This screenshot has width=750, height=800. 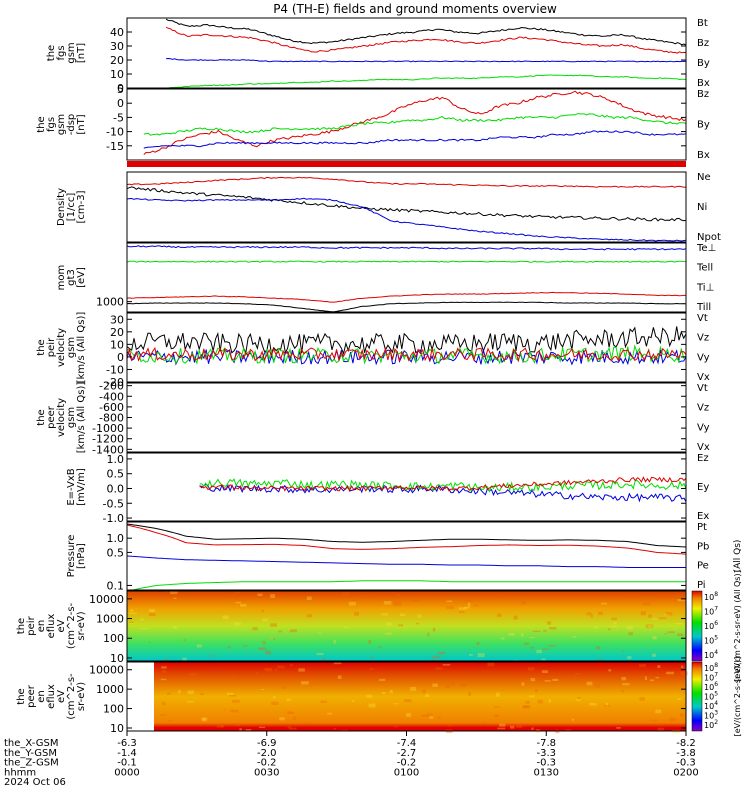 I want to click on legend-By: By, so click(x=703, y=63).